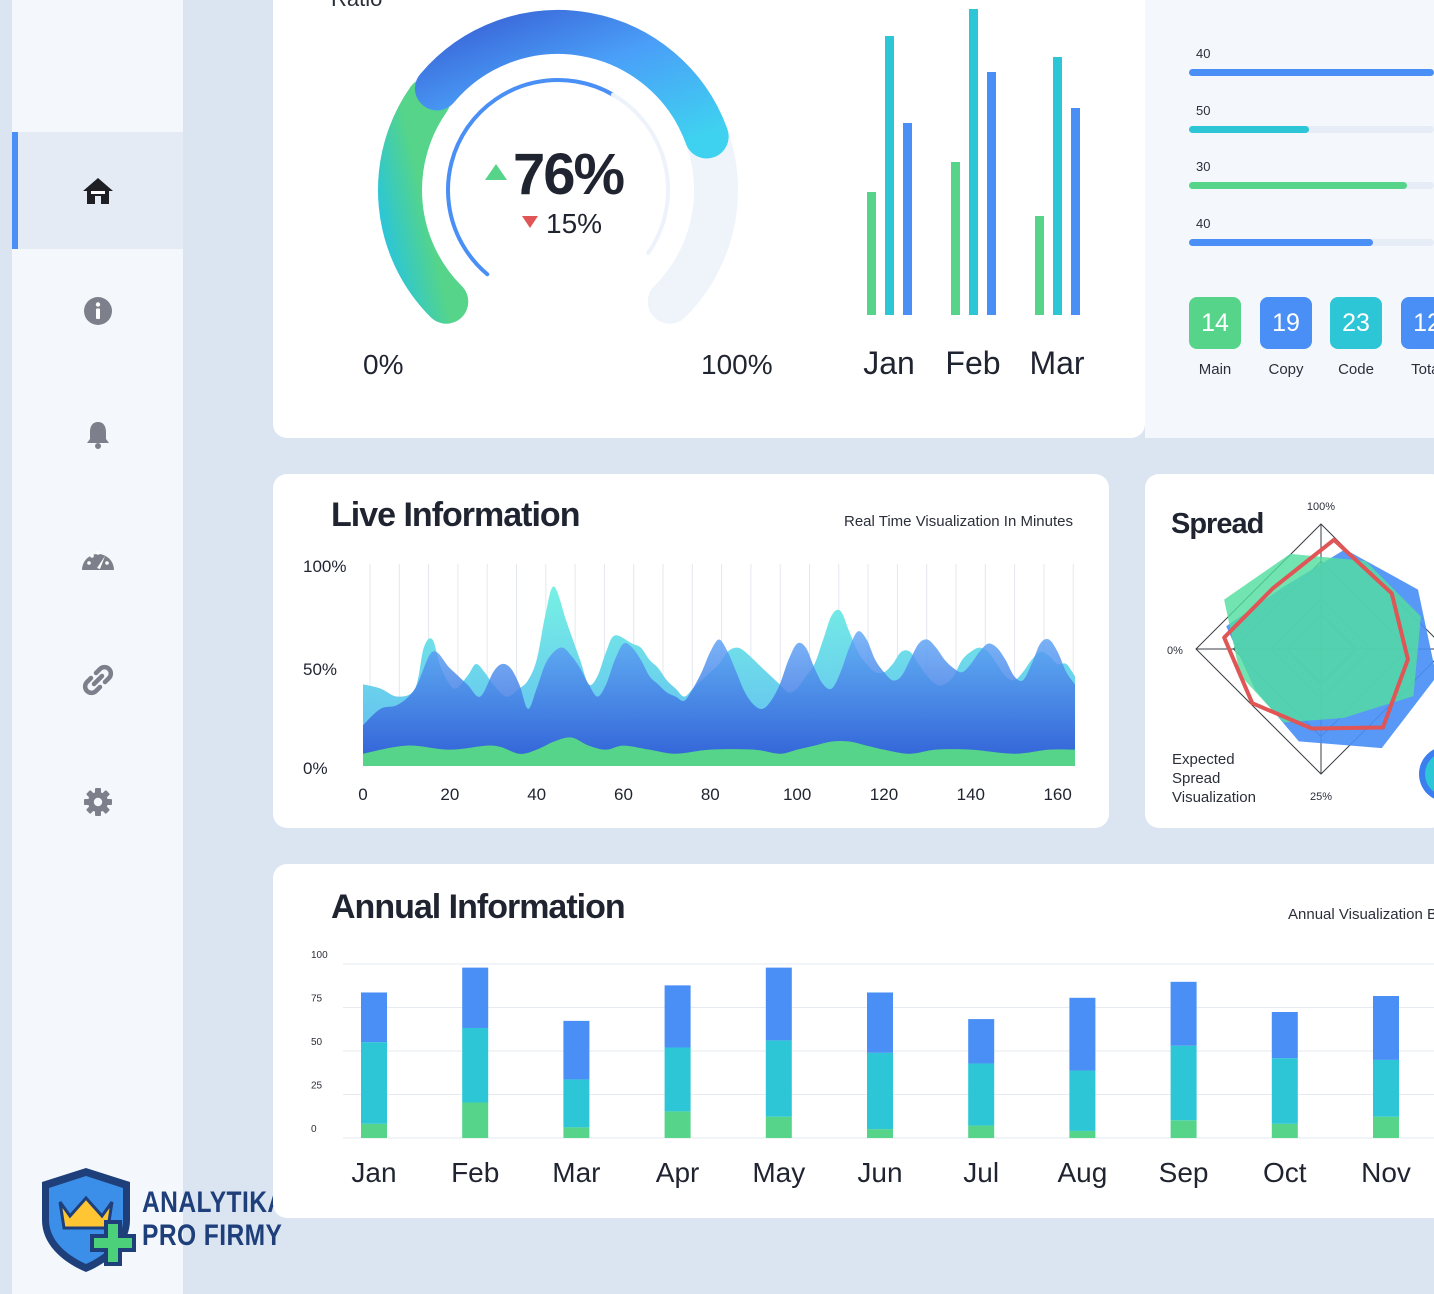 The image size is (1434, 1294). I want to click on gauge-arc-blue, so click(571, 84).